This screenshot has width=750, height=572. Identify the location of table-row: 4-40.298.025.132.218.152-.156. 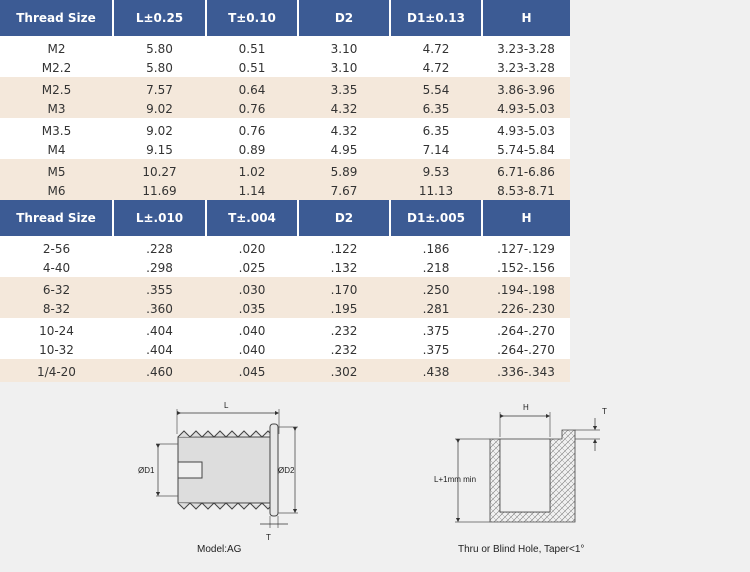
(285, 267).